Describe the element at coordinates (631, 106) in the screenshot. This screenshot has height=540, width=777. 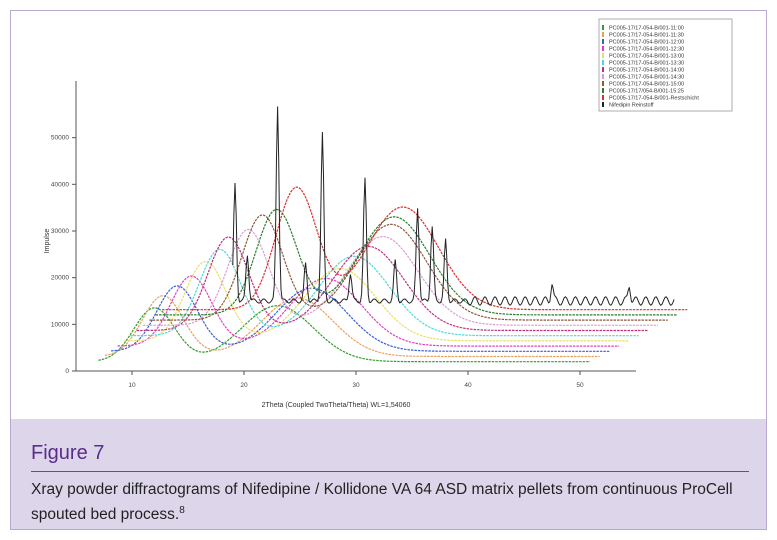
I see `legend-entry: Nifedipin Reinstoff` at that location.